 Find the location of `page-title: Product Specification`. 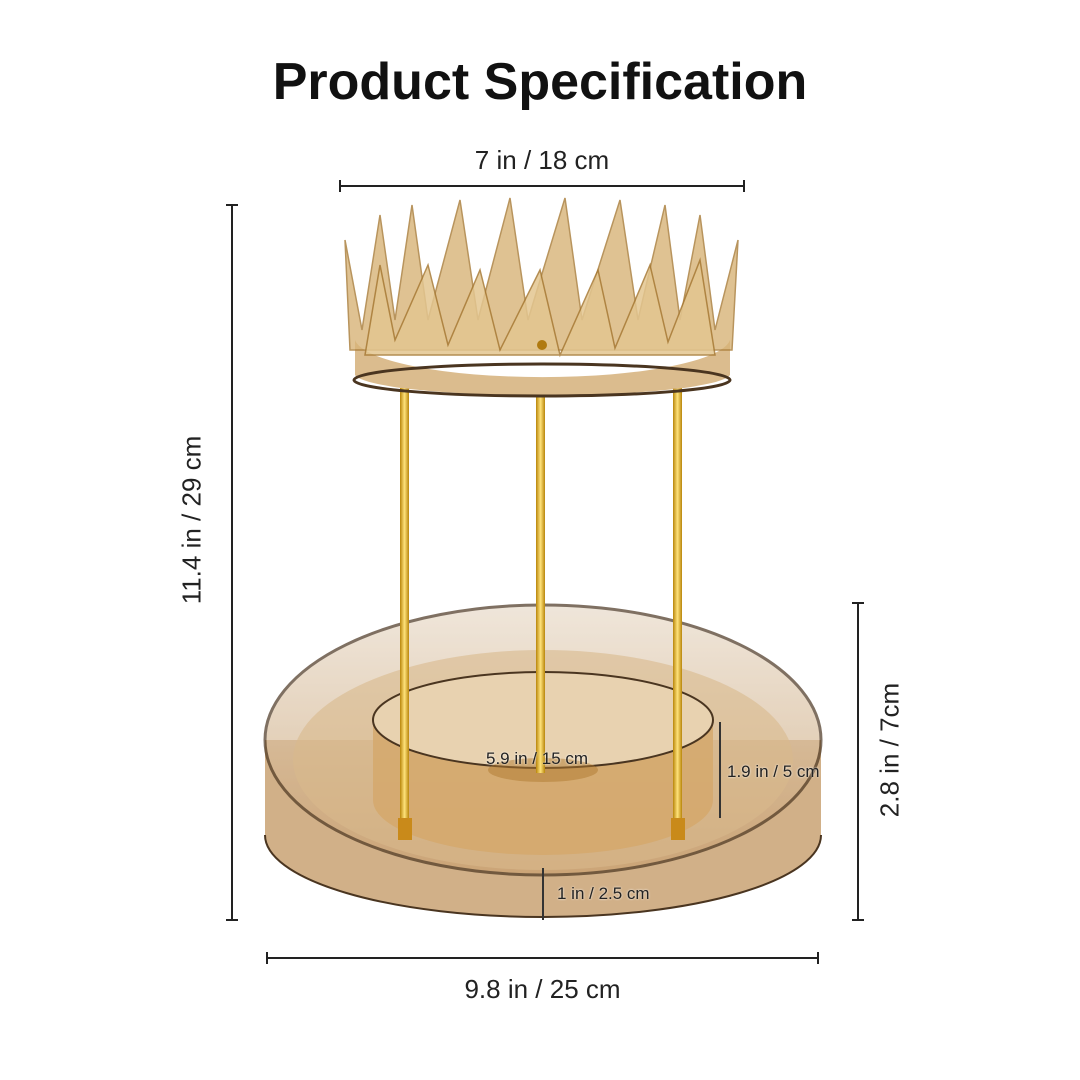

page-title: Product Specification is located at coordinates (540, 82).